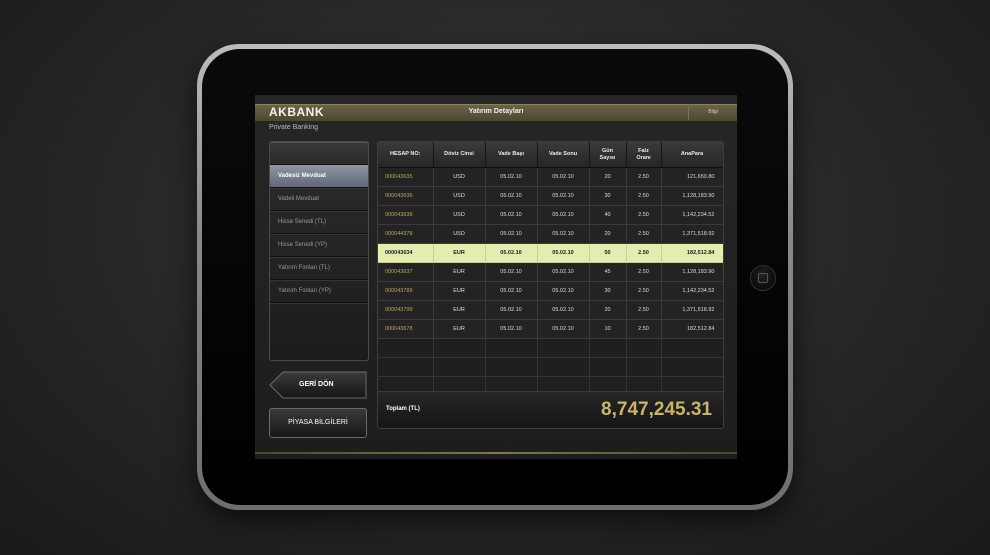  Describe the element at coordinates (296, 112) in the screenshot. I see `brand-logo: AKBANK` at that location.